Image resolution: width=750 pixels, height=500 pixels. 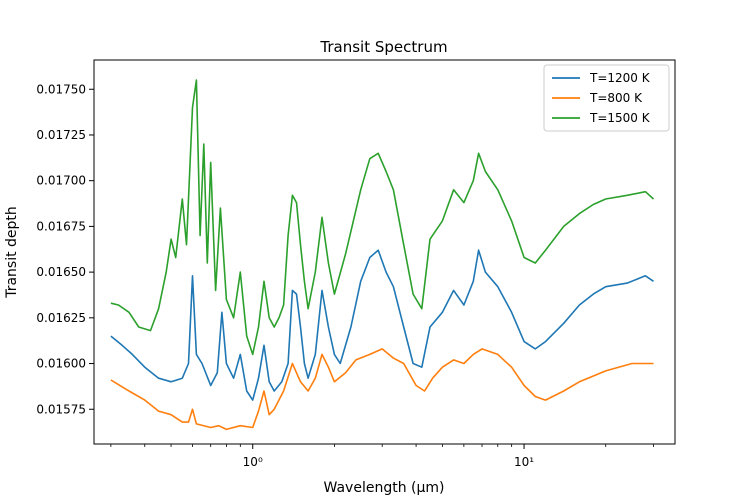 What do you see at coordinates (12, 252) in the screenshot?
I see `y-axis-label: Transit depth` at bounding box center [12, 252].